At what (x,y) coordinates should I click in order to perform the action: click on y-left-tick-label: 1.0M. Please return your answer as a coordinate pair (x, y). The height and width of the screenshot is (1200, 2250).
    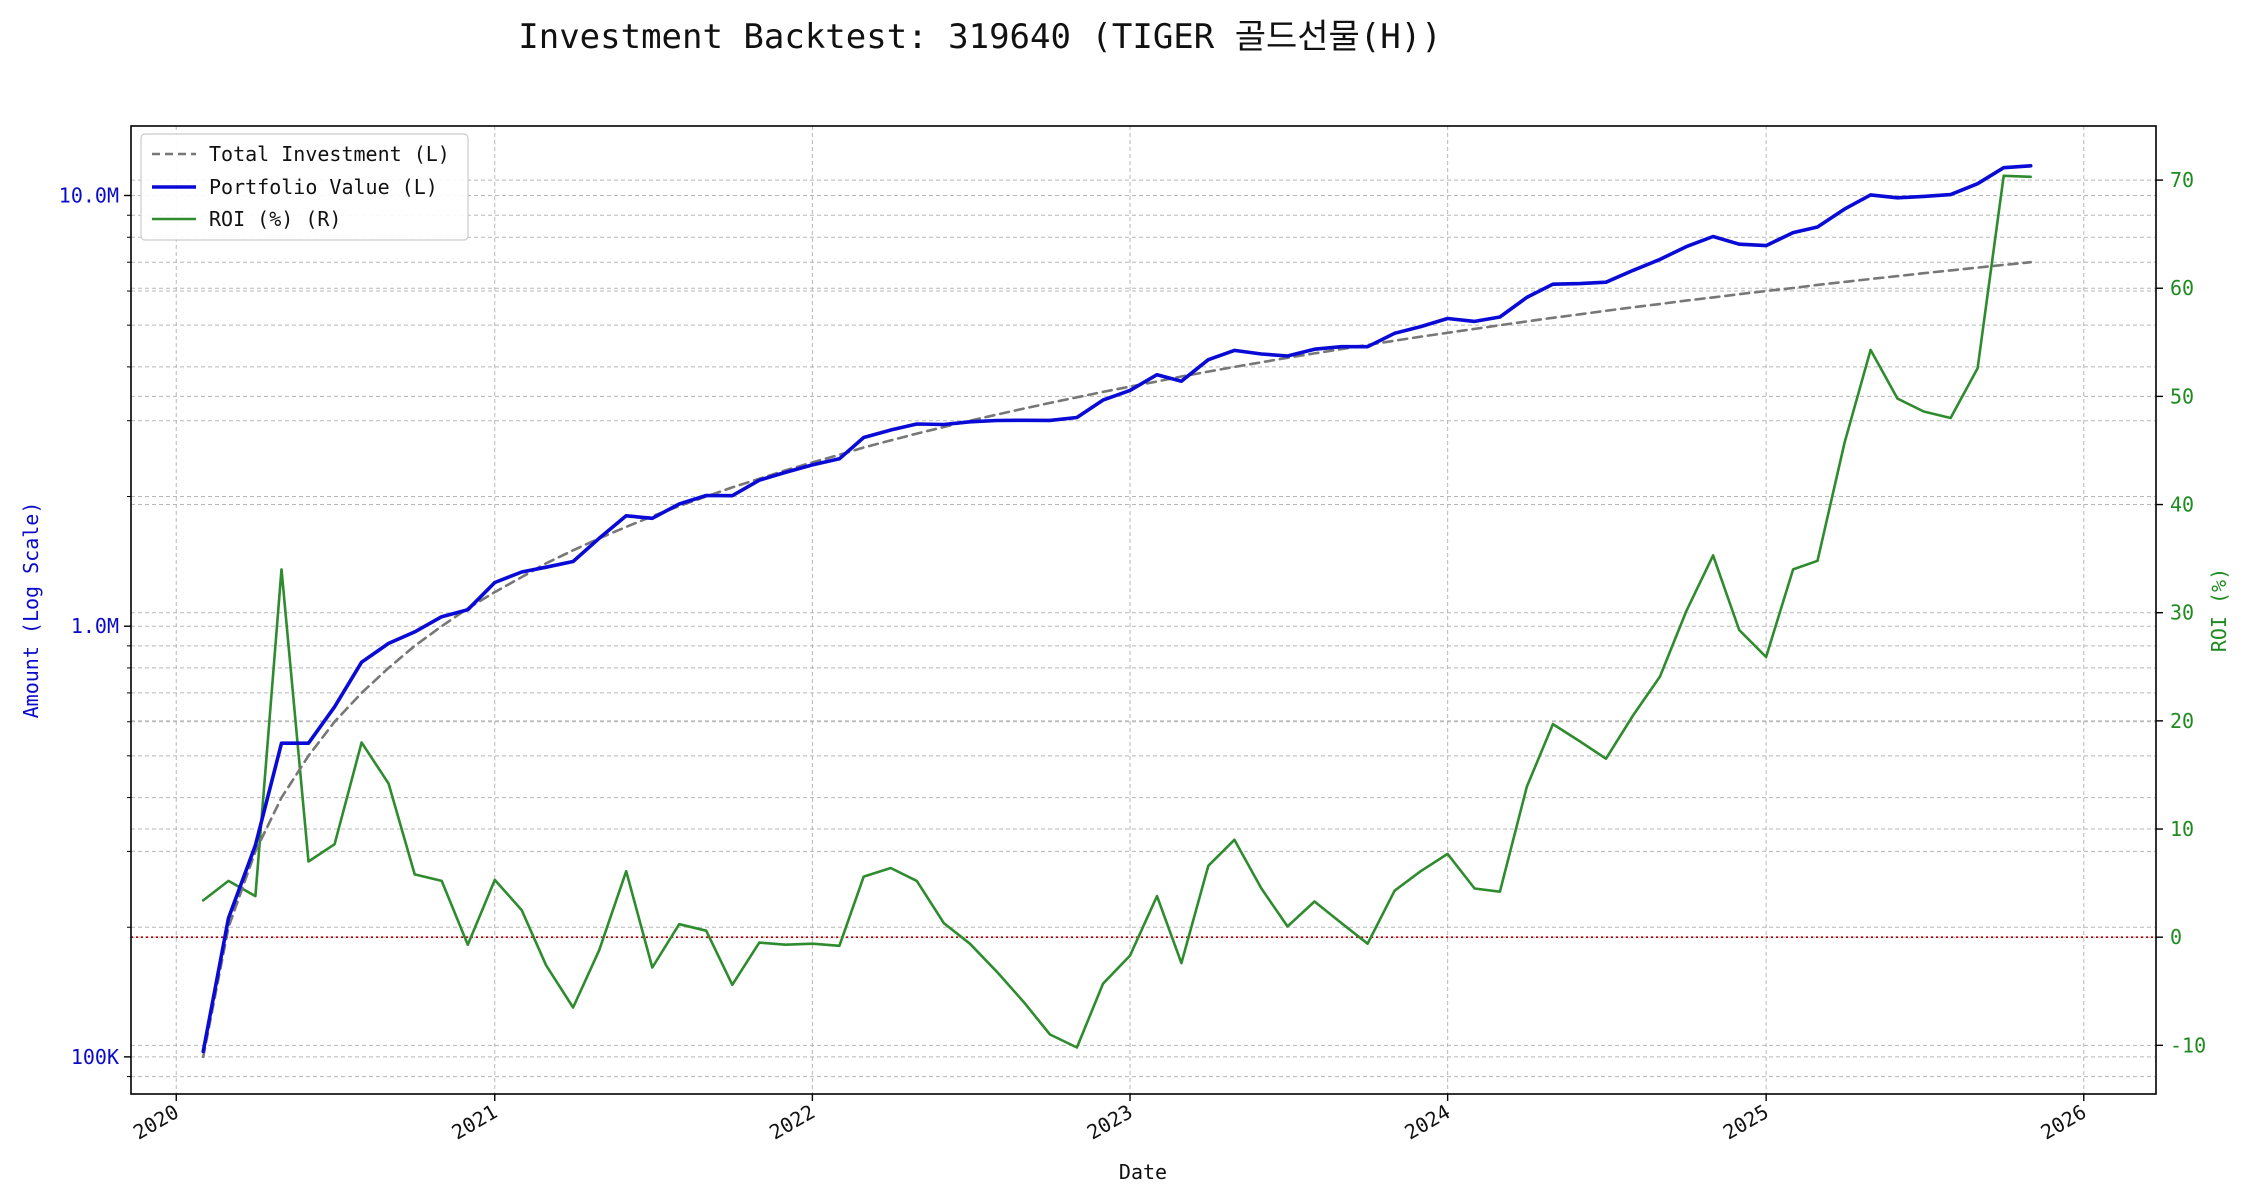
    Looking at the image, I should click on (95, 626).